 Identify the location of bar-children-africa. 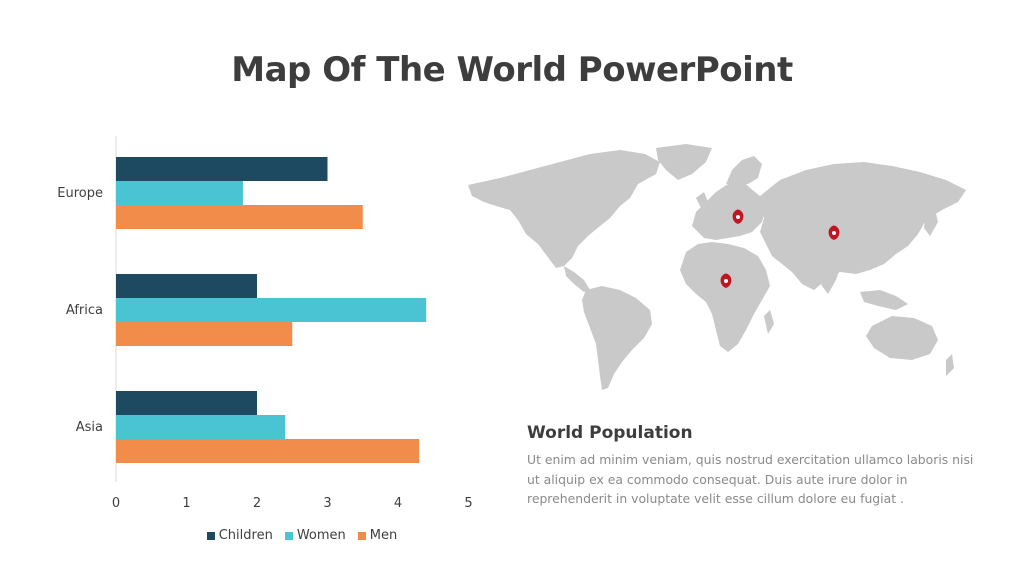
(186, 286).